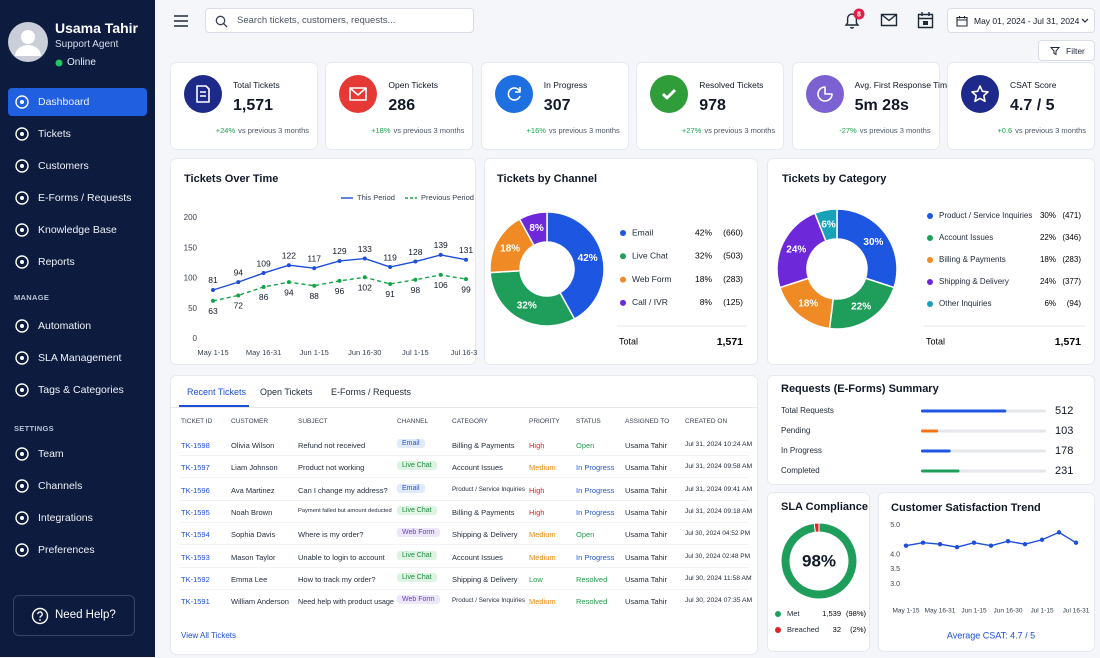 The width and height of the screenshot is (1100, 658). I want to click on ticket-link: TK-1597, so click(195, 468).